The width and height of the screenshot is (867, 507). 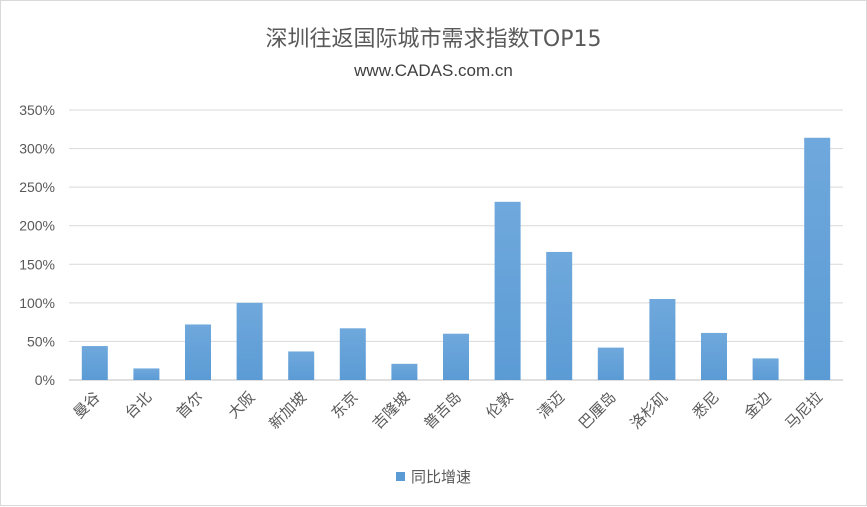 I want to click on x-tick-label: 曼谷, so click(x=87, y=405).